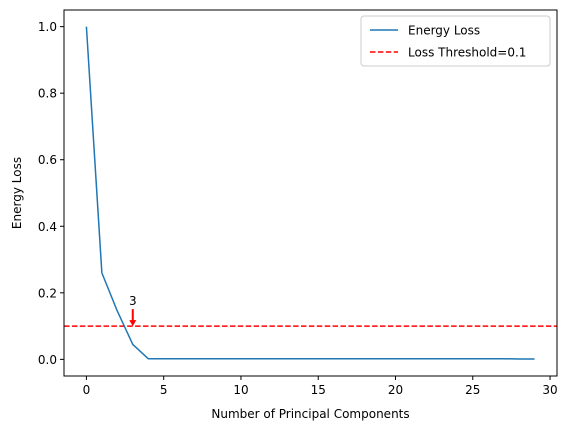  I want to click on y-tick-label: 0.8, so click(47, 94).